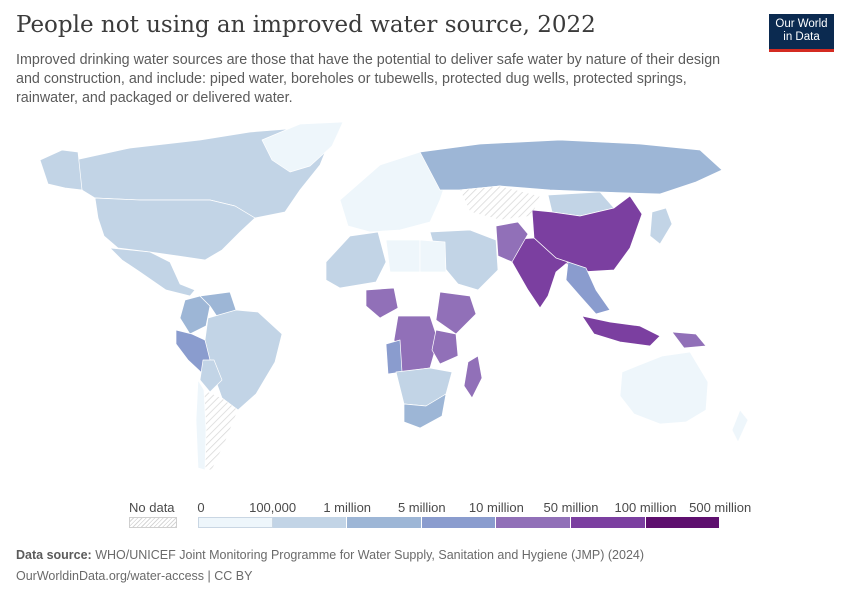 The width and height of the screenshot is (850, 600). I want to click on region-bolivia: Bolivia, so click(211, 376).